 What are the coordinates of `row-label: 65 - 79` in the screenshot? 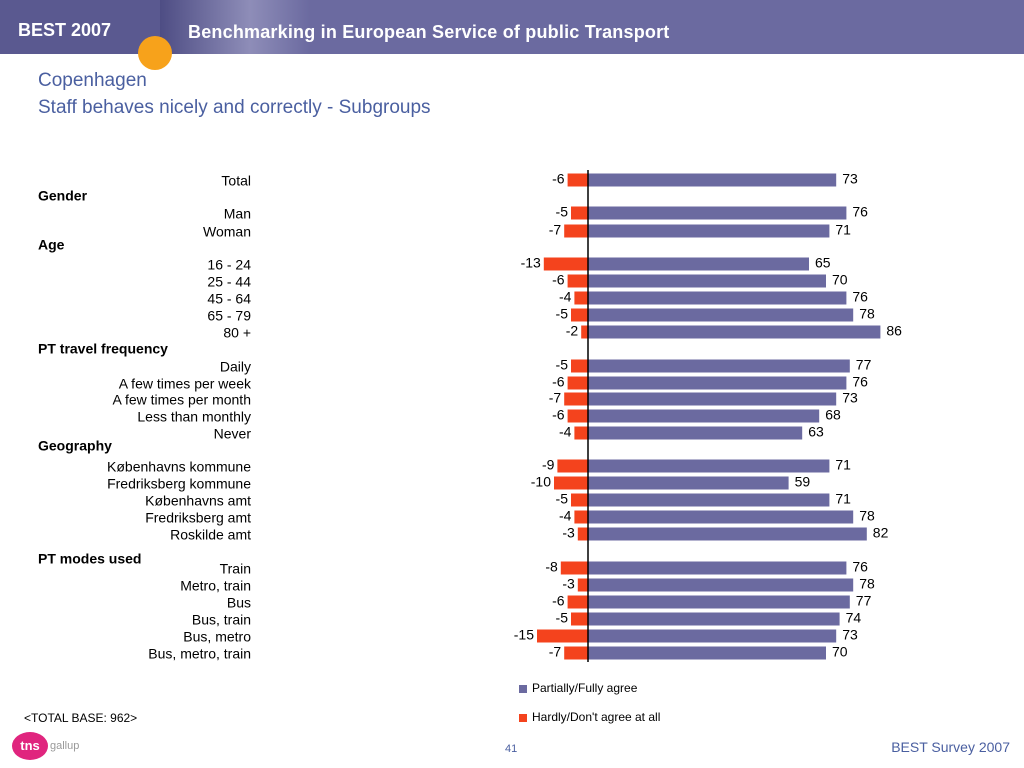 It's located at (229, 316).